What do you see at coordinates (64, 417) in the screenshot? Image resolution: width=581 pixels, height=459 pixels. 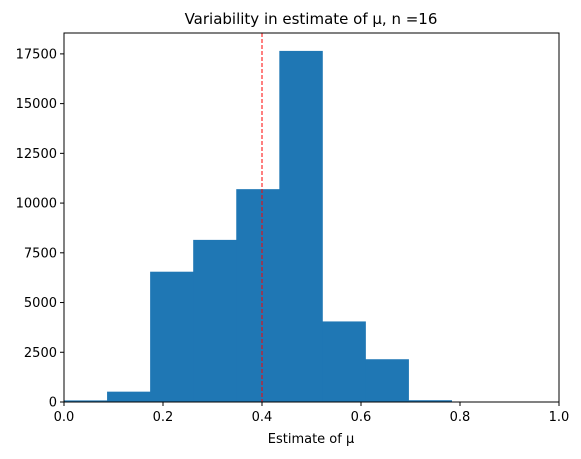 I see `x-tick-label-0: 0.0` at bounding box center [64, 417].